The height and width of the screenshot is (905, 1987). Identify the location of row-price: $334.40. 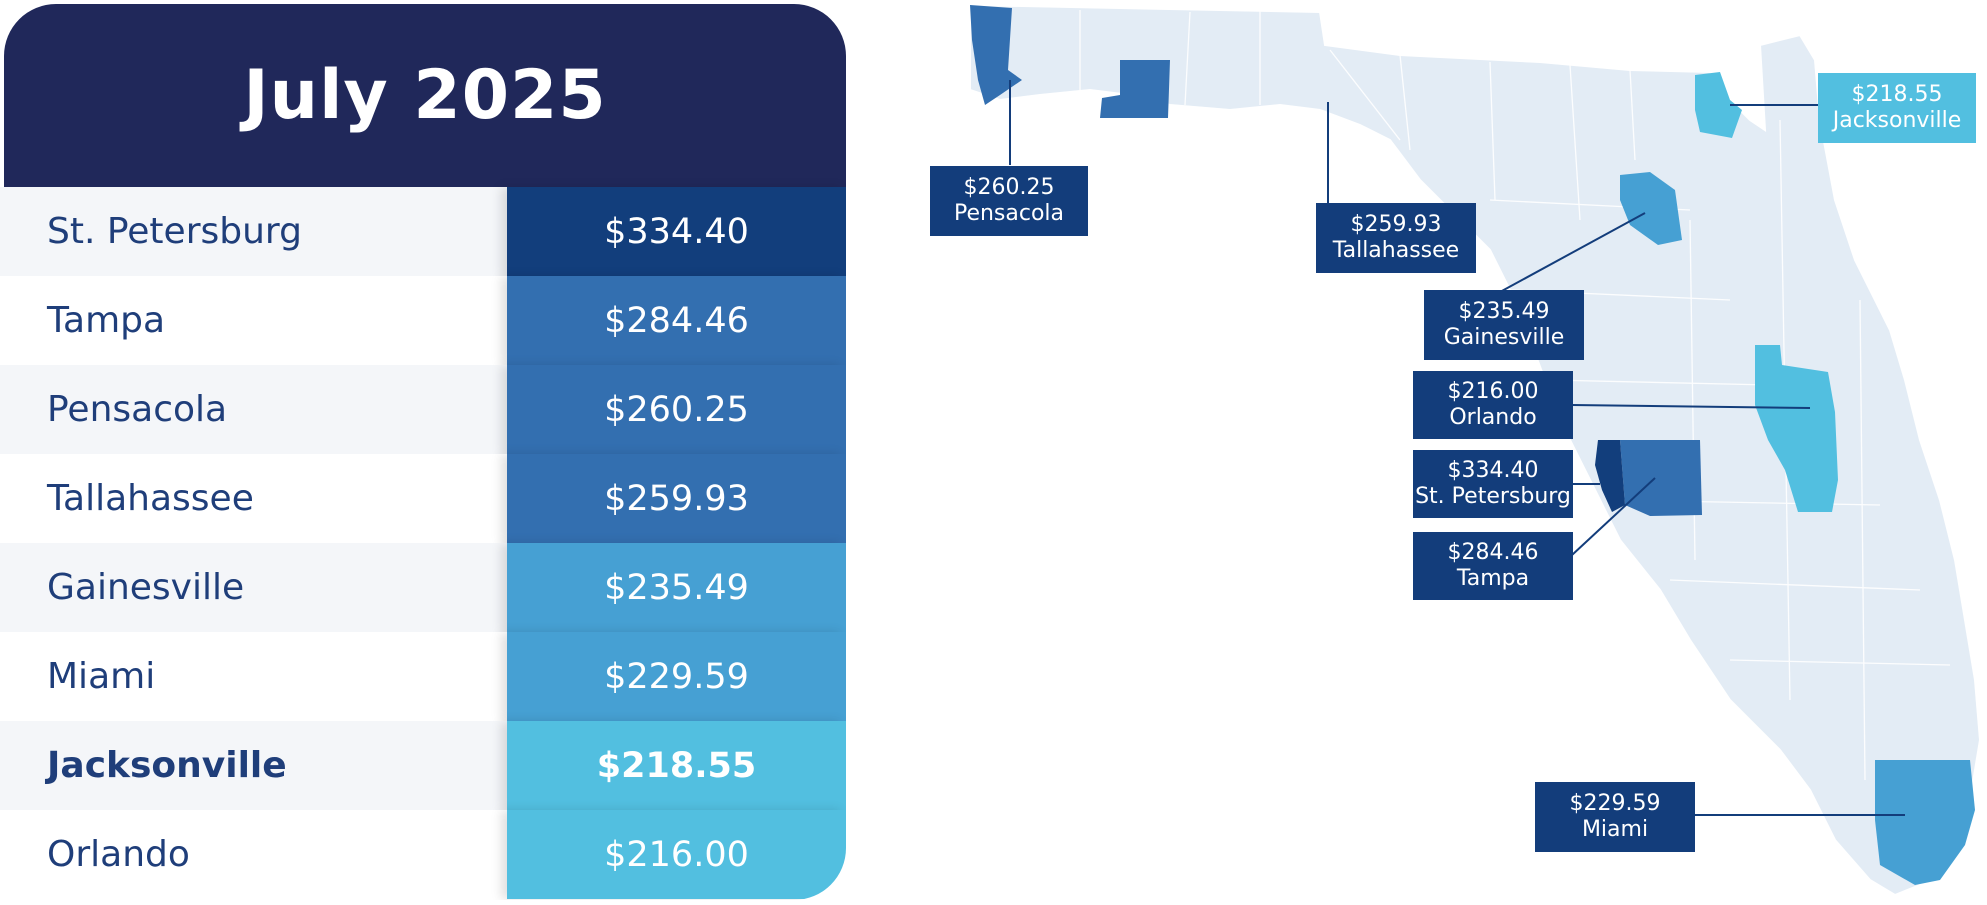
(676, 231).